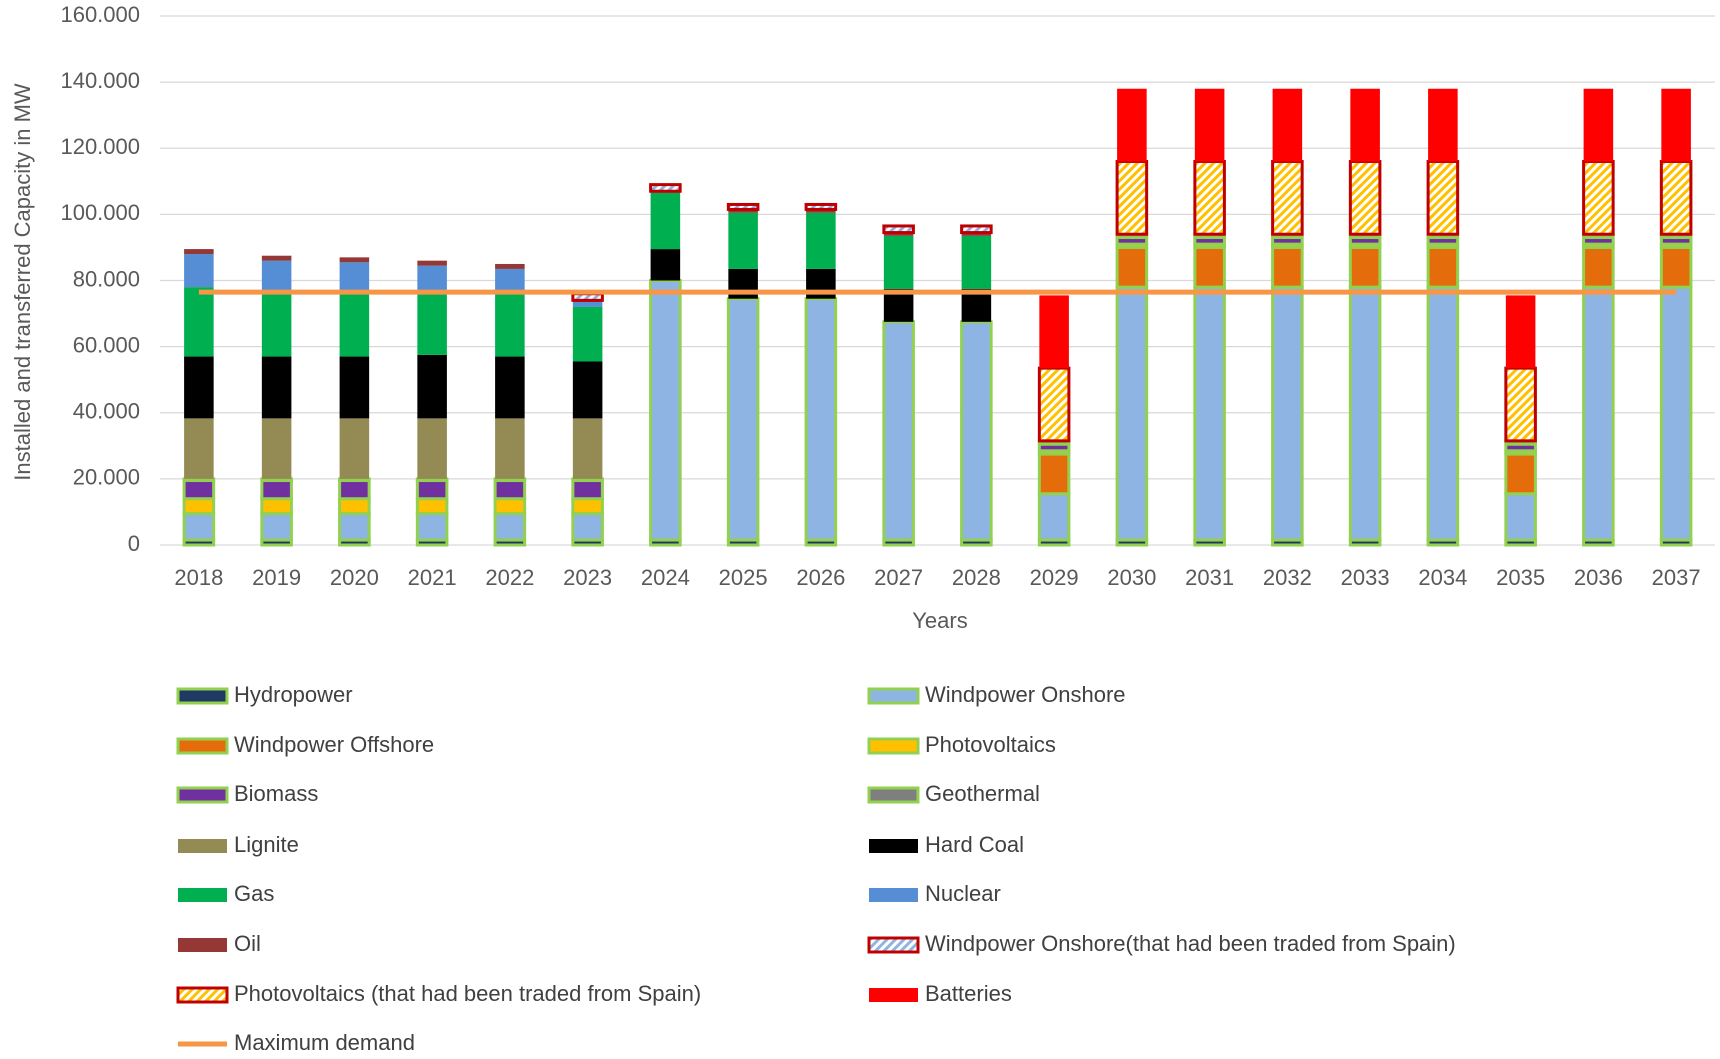  I want to click on y-tick-label: 140.000, so click(100, 80).